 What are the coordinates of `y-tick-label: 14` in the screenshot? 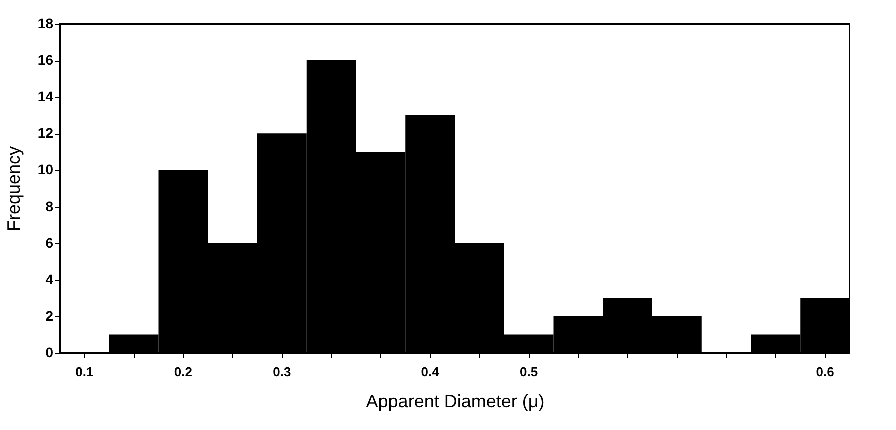 It's located at (46, 96).